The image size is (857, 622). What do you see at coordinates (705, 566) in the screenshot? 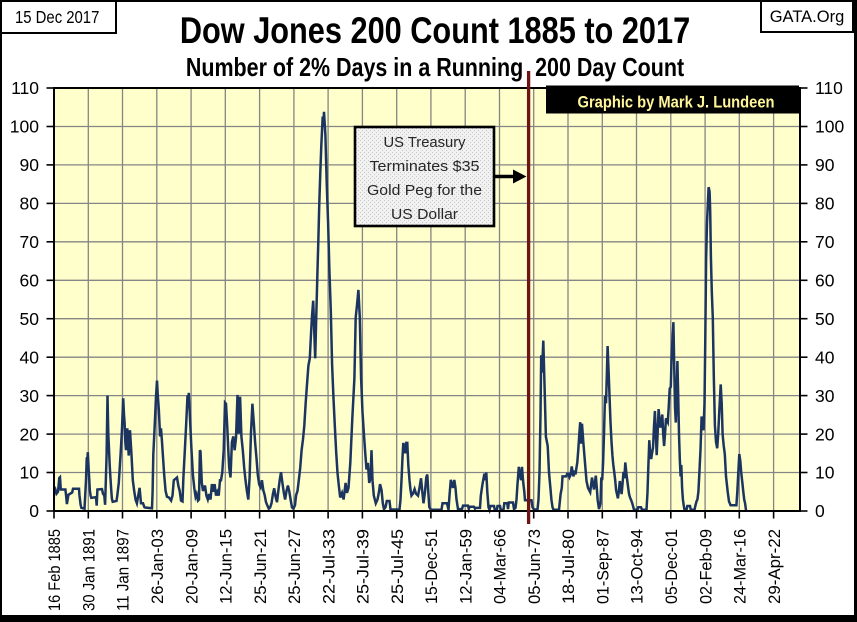
I see `svg-text: 02-Feb-09` at bounding box center [705, 566].